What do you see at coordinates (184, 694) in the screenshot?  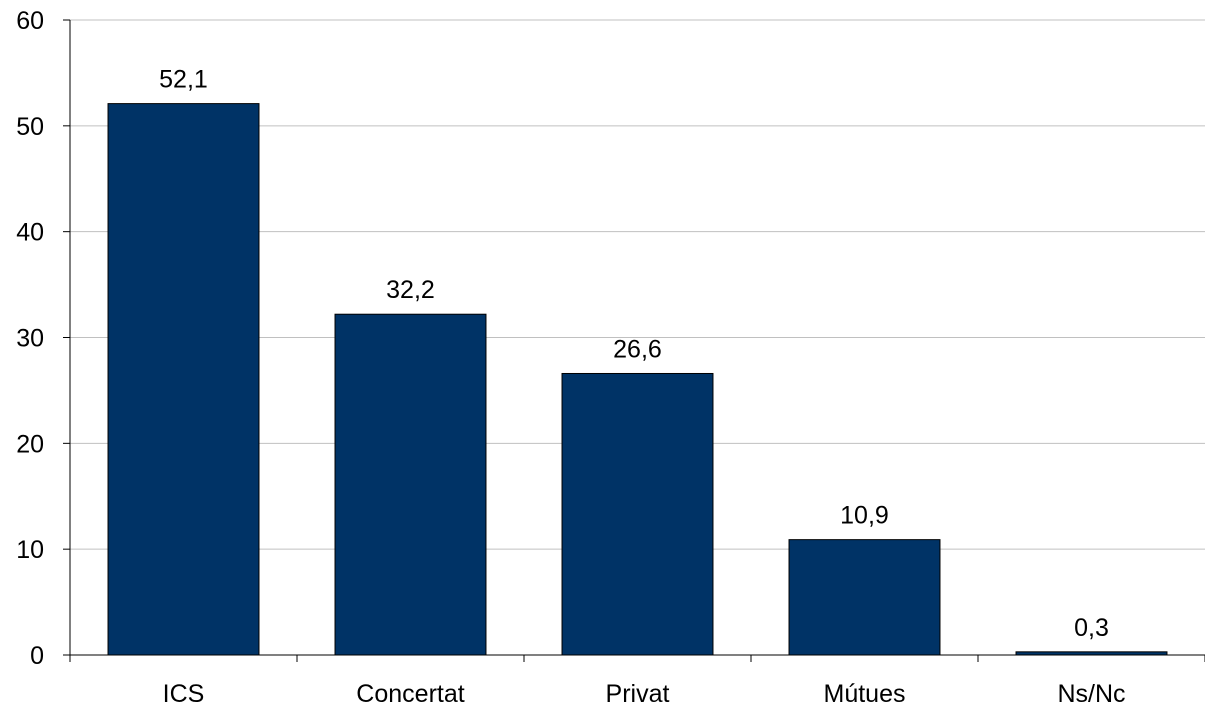 I see `x-category-label: ICS` at bounding box center [184, 694].